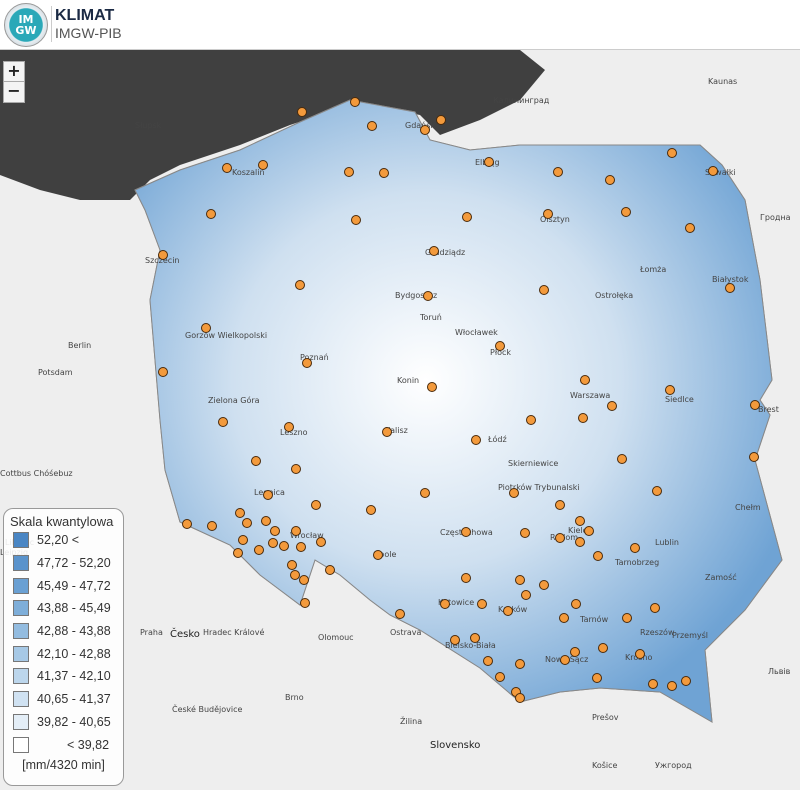 The height and width of the screenshot is (794, 800). Describe the element at coordinates (14, 72) in the screenshot. I see `zoom-in-button: +` at that location.